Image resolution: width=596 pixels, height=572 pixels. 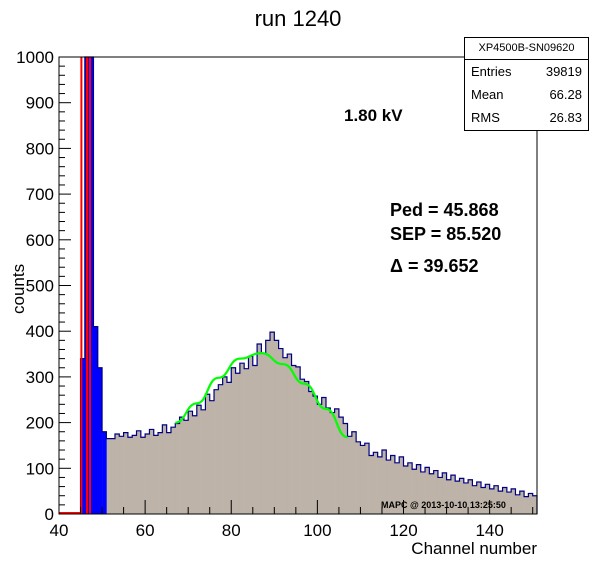 I want to click on y-tick-label: 0, so click(x=49, y=514).